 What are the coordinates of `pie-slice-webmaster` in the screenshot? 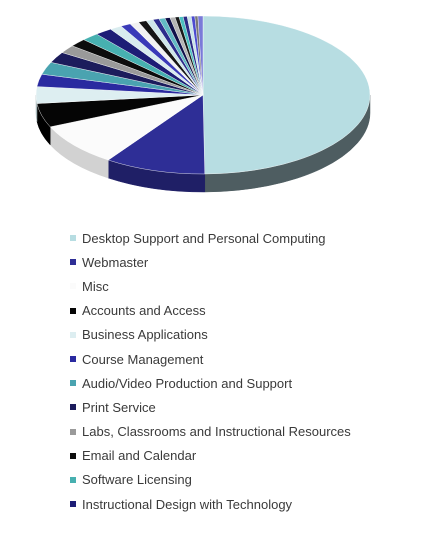 It's located at (156, 134).